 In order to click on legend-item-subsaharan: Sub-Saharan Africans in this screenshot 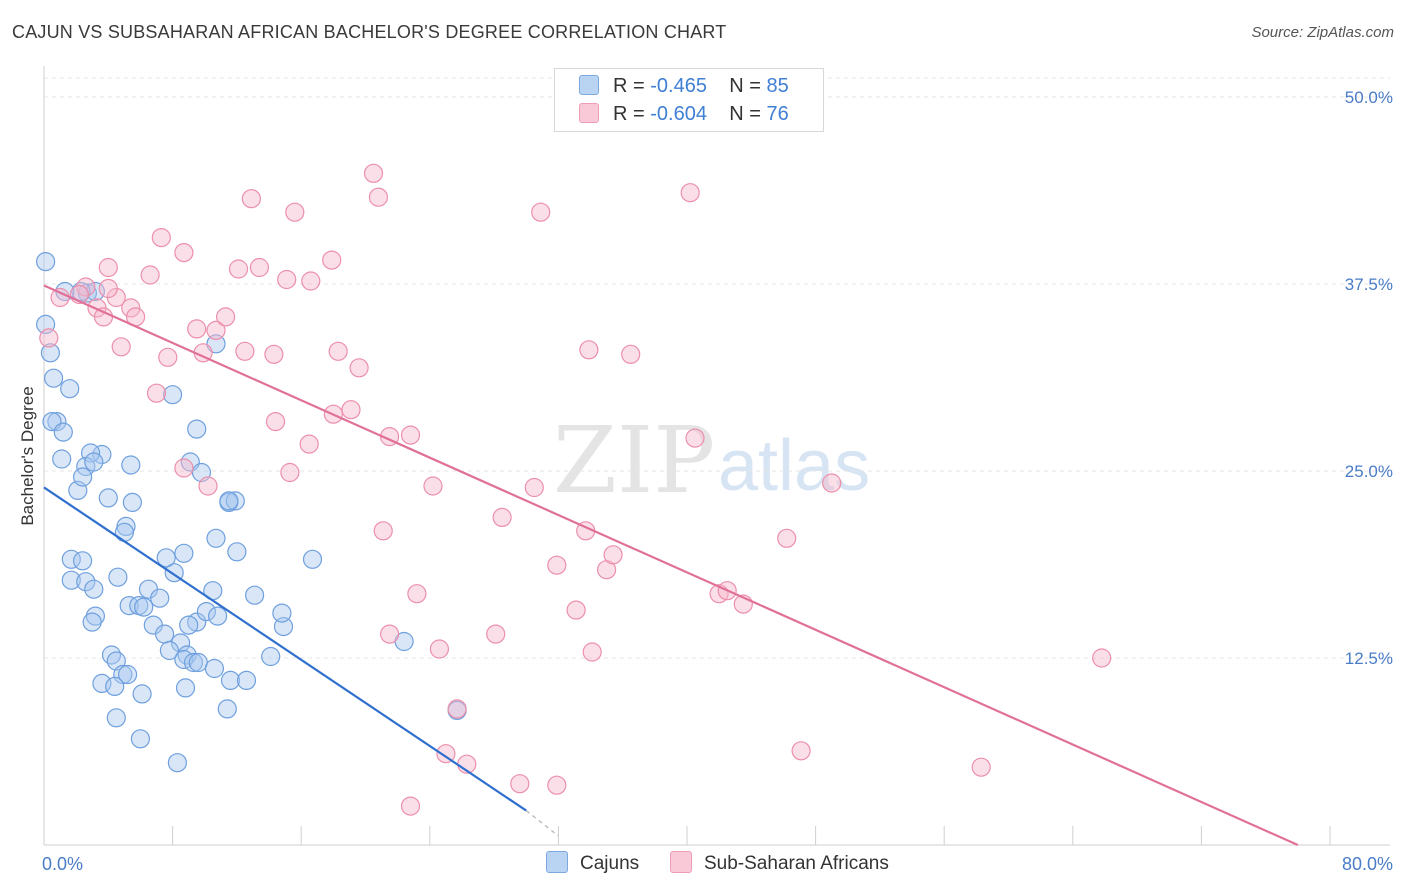, I will do `click(779, 863)`.